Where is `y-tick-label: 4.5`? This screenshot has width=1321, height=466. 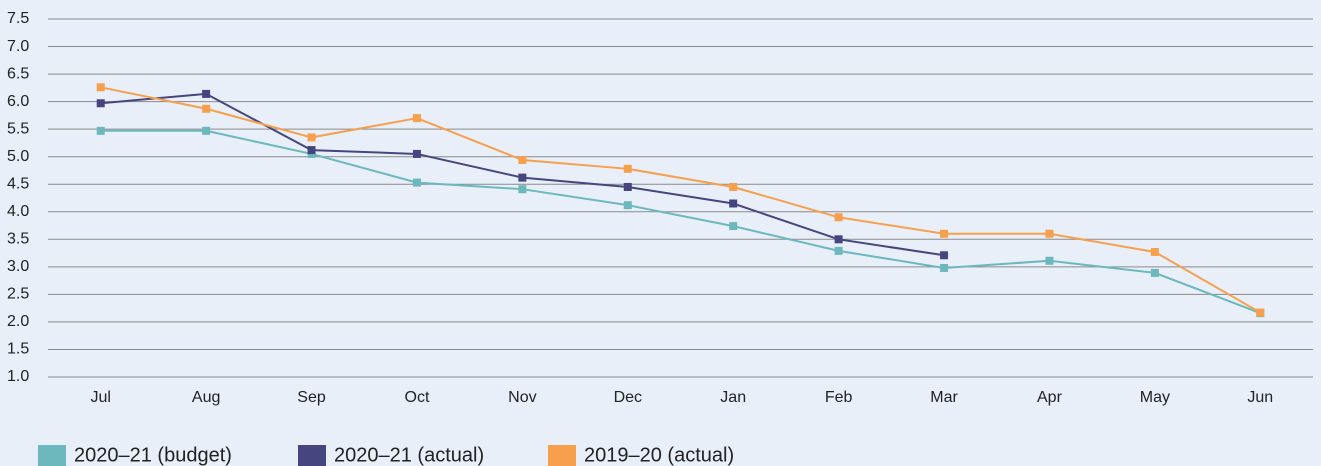
y-tick-label: 4.5 is located at coordinates (18, 183).